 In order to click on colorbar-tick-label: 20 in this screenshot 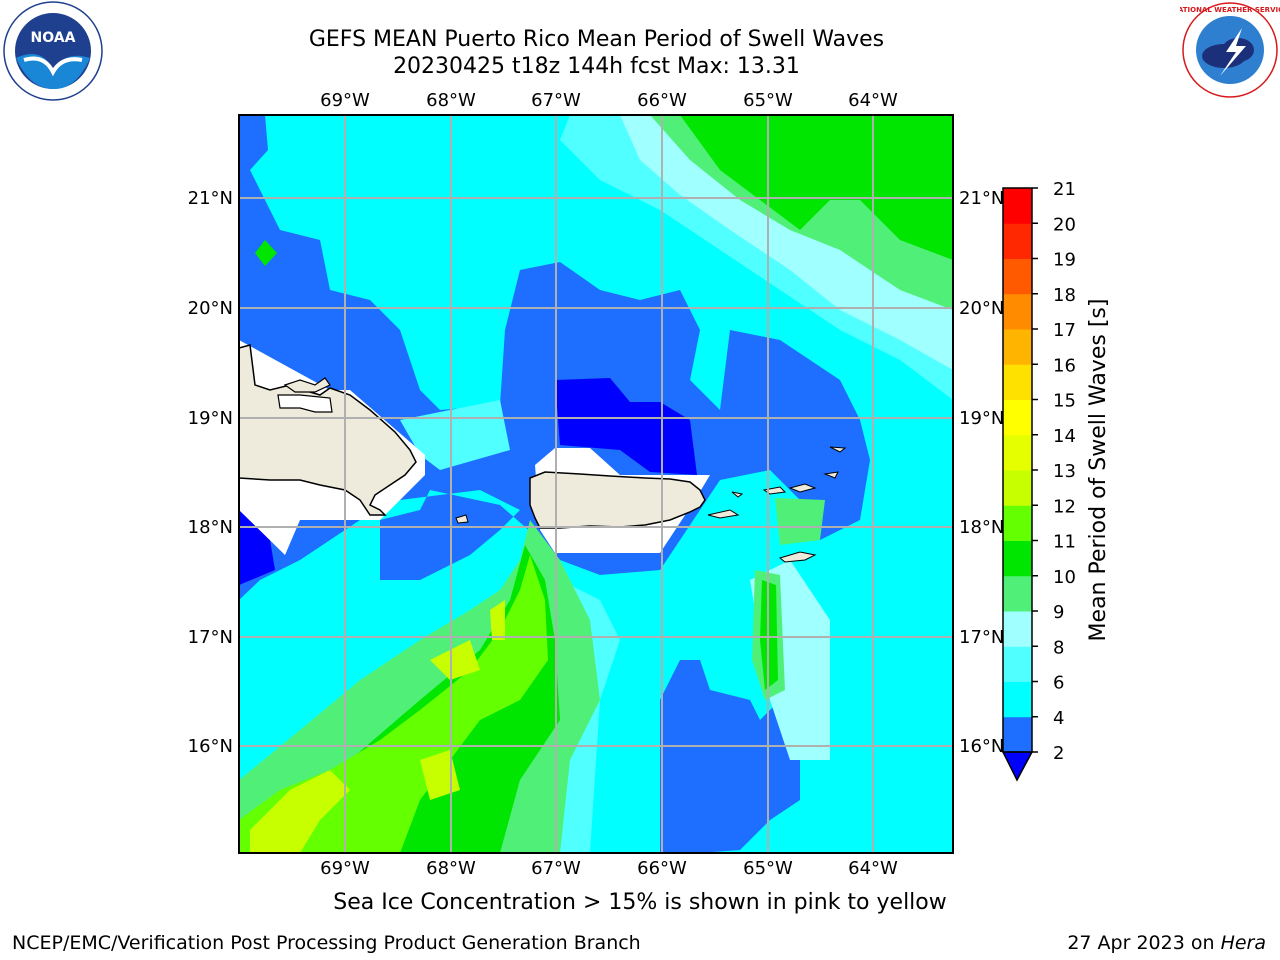, I will do `click(1064, 224)`.